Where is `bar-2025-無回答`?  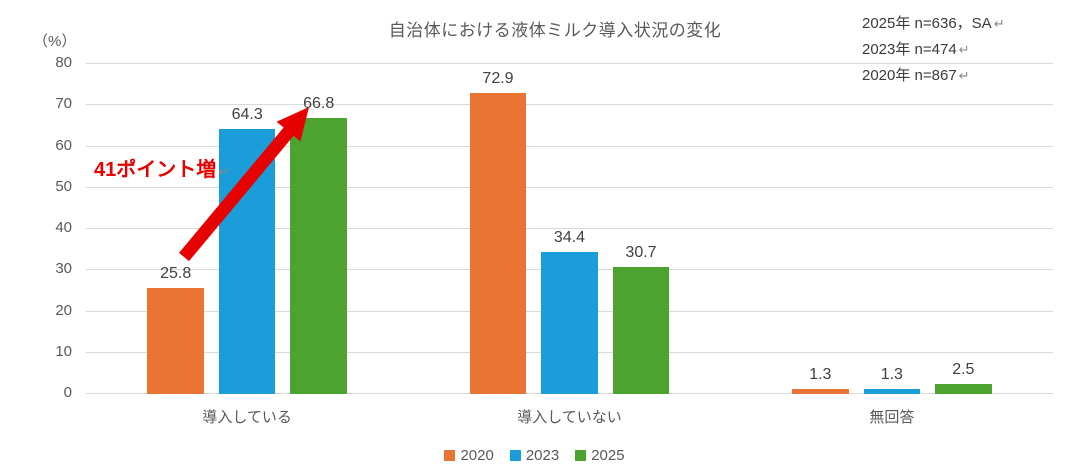 bar-2025-無回答 is located at coordinates (963, 388).